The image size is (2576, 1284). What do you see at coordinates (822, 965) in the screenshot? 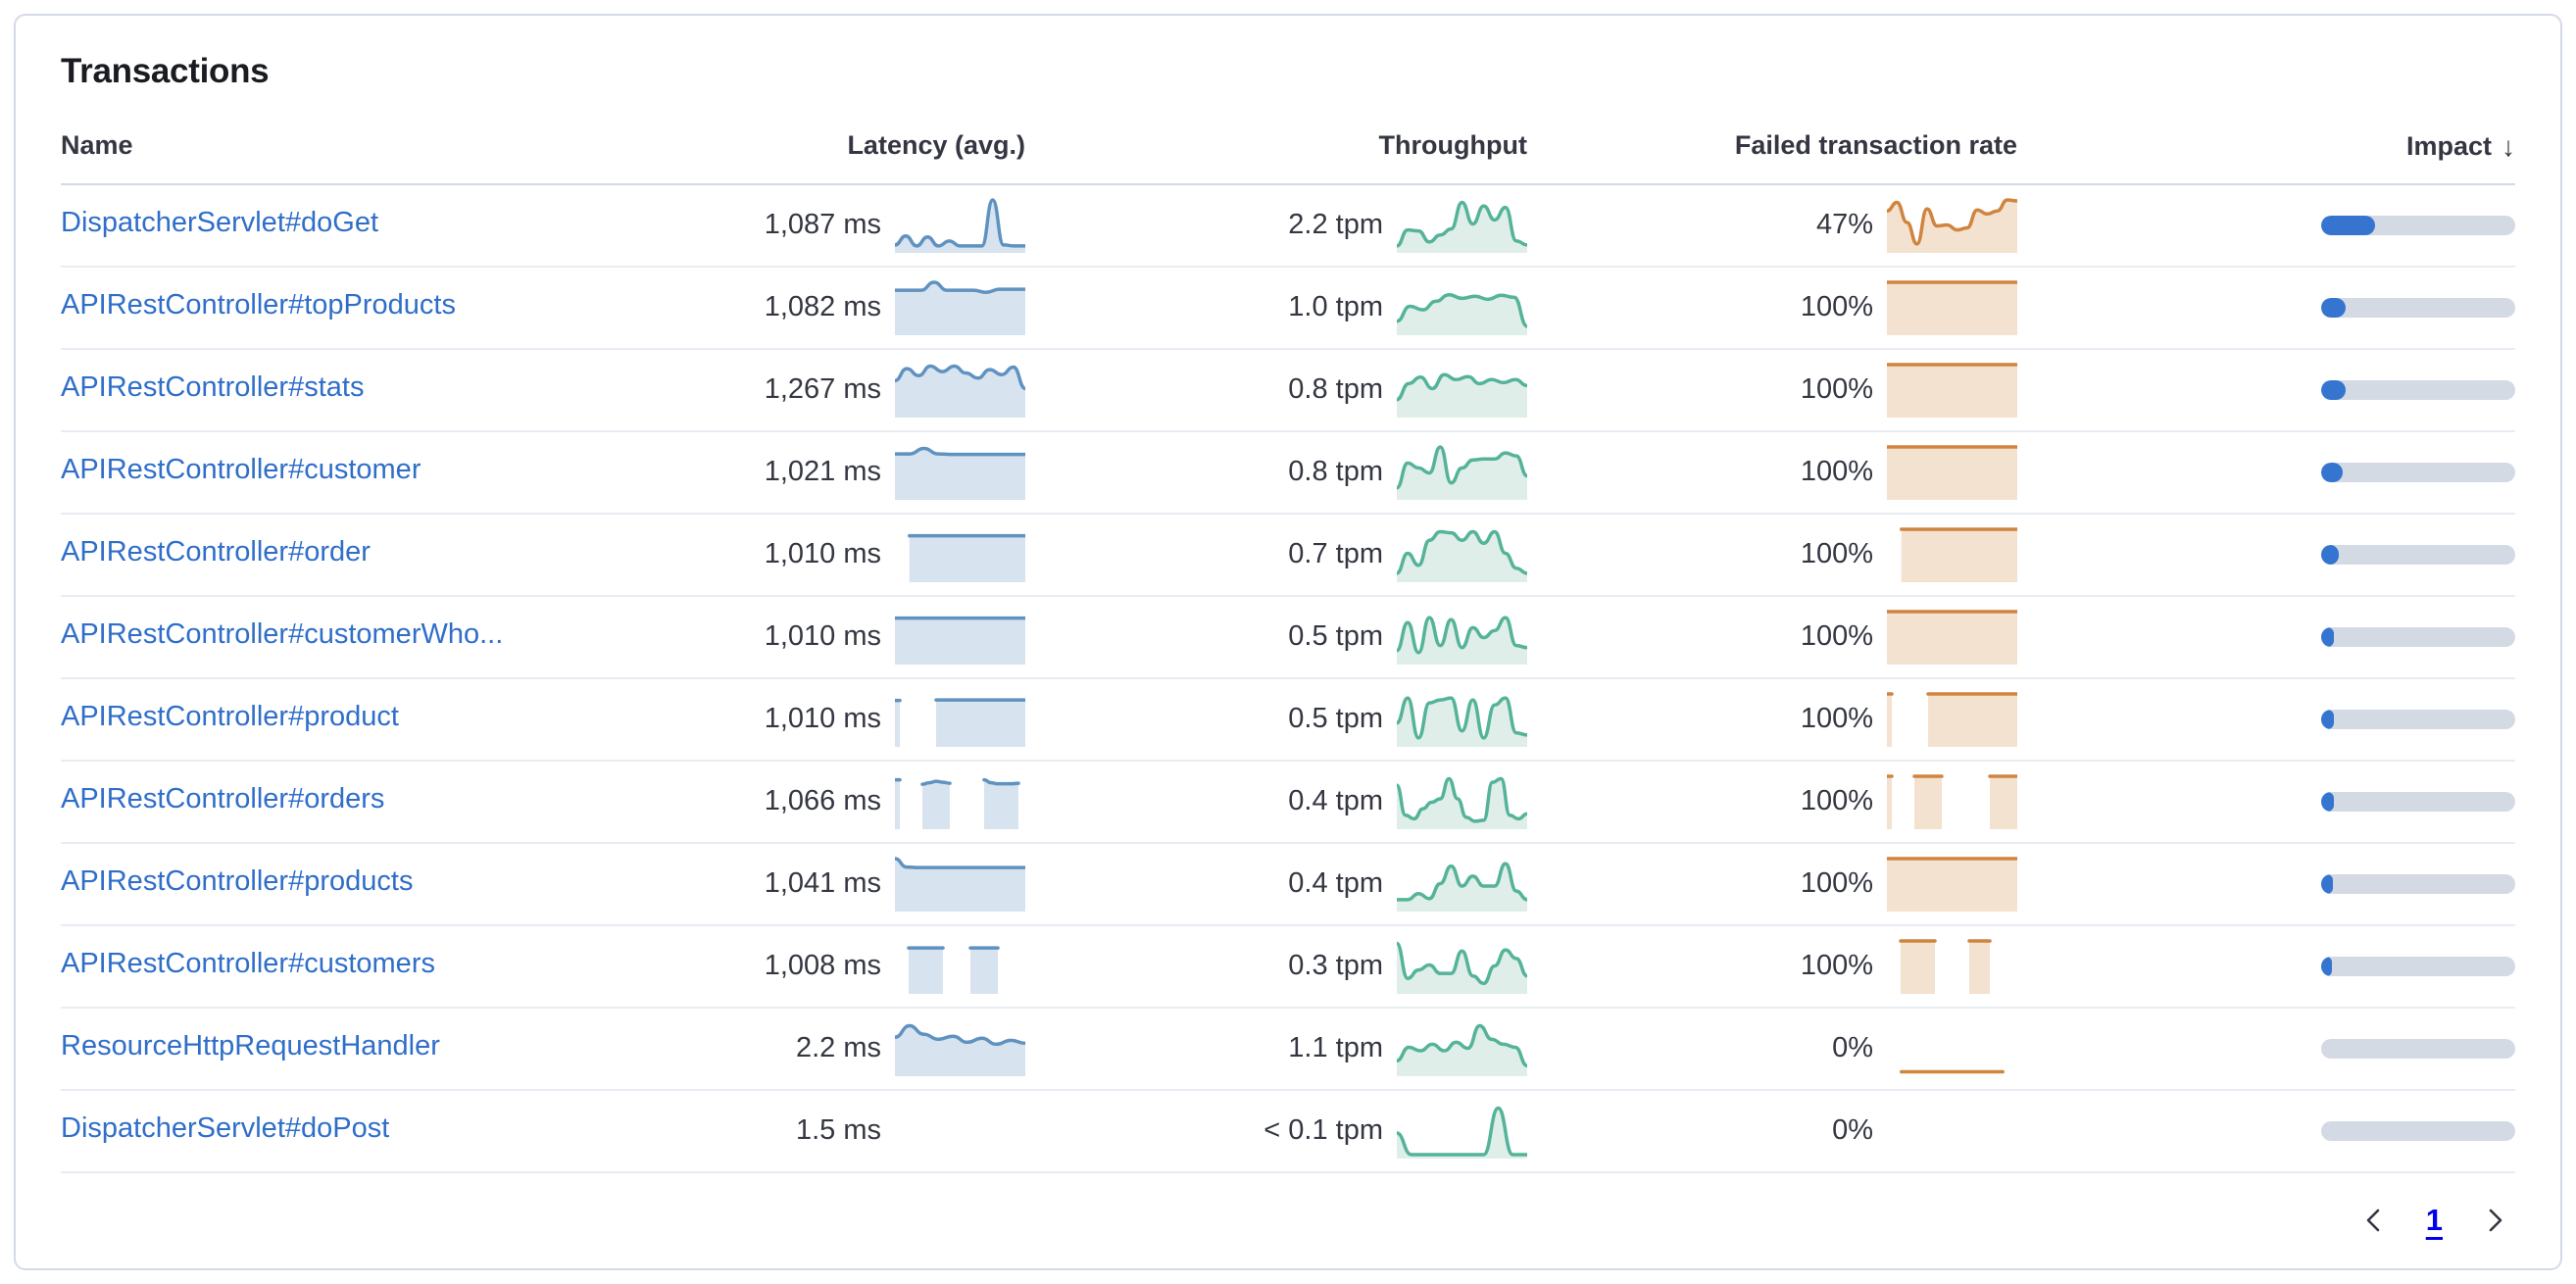
I see `latency-value: 1,008 ms` at bounding box center [822, 965].